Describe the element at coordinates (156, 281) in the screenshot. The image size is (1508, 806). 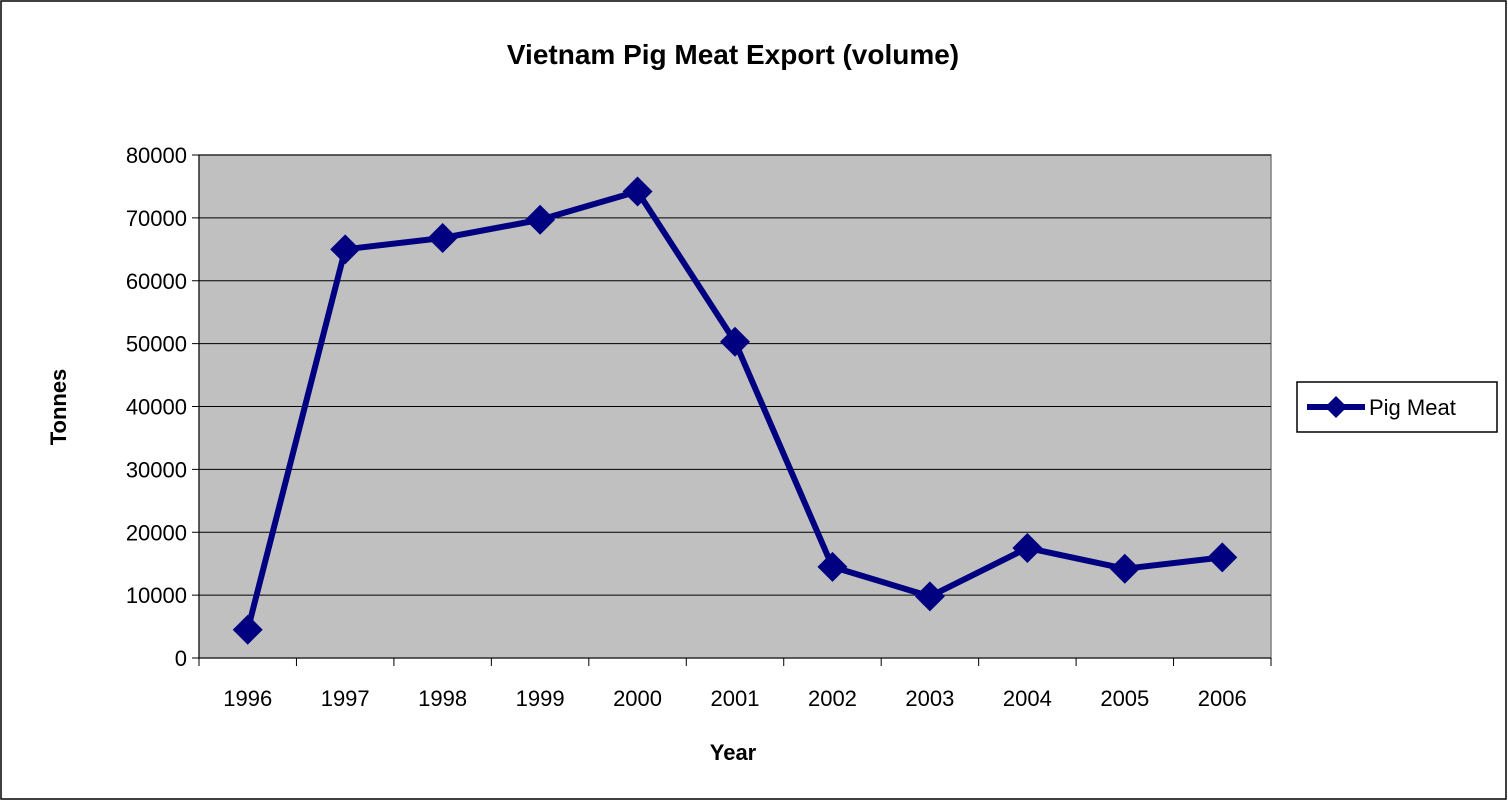
I see `y-tick-label: 60000` at that location.